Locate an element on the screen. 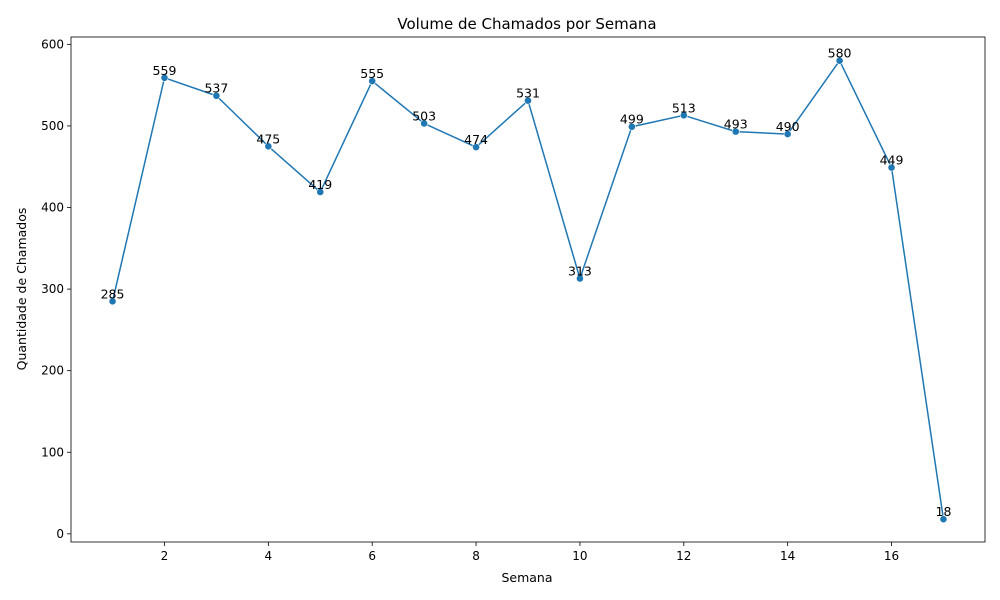  data-label: 490 is located at coordinates (788, 126).